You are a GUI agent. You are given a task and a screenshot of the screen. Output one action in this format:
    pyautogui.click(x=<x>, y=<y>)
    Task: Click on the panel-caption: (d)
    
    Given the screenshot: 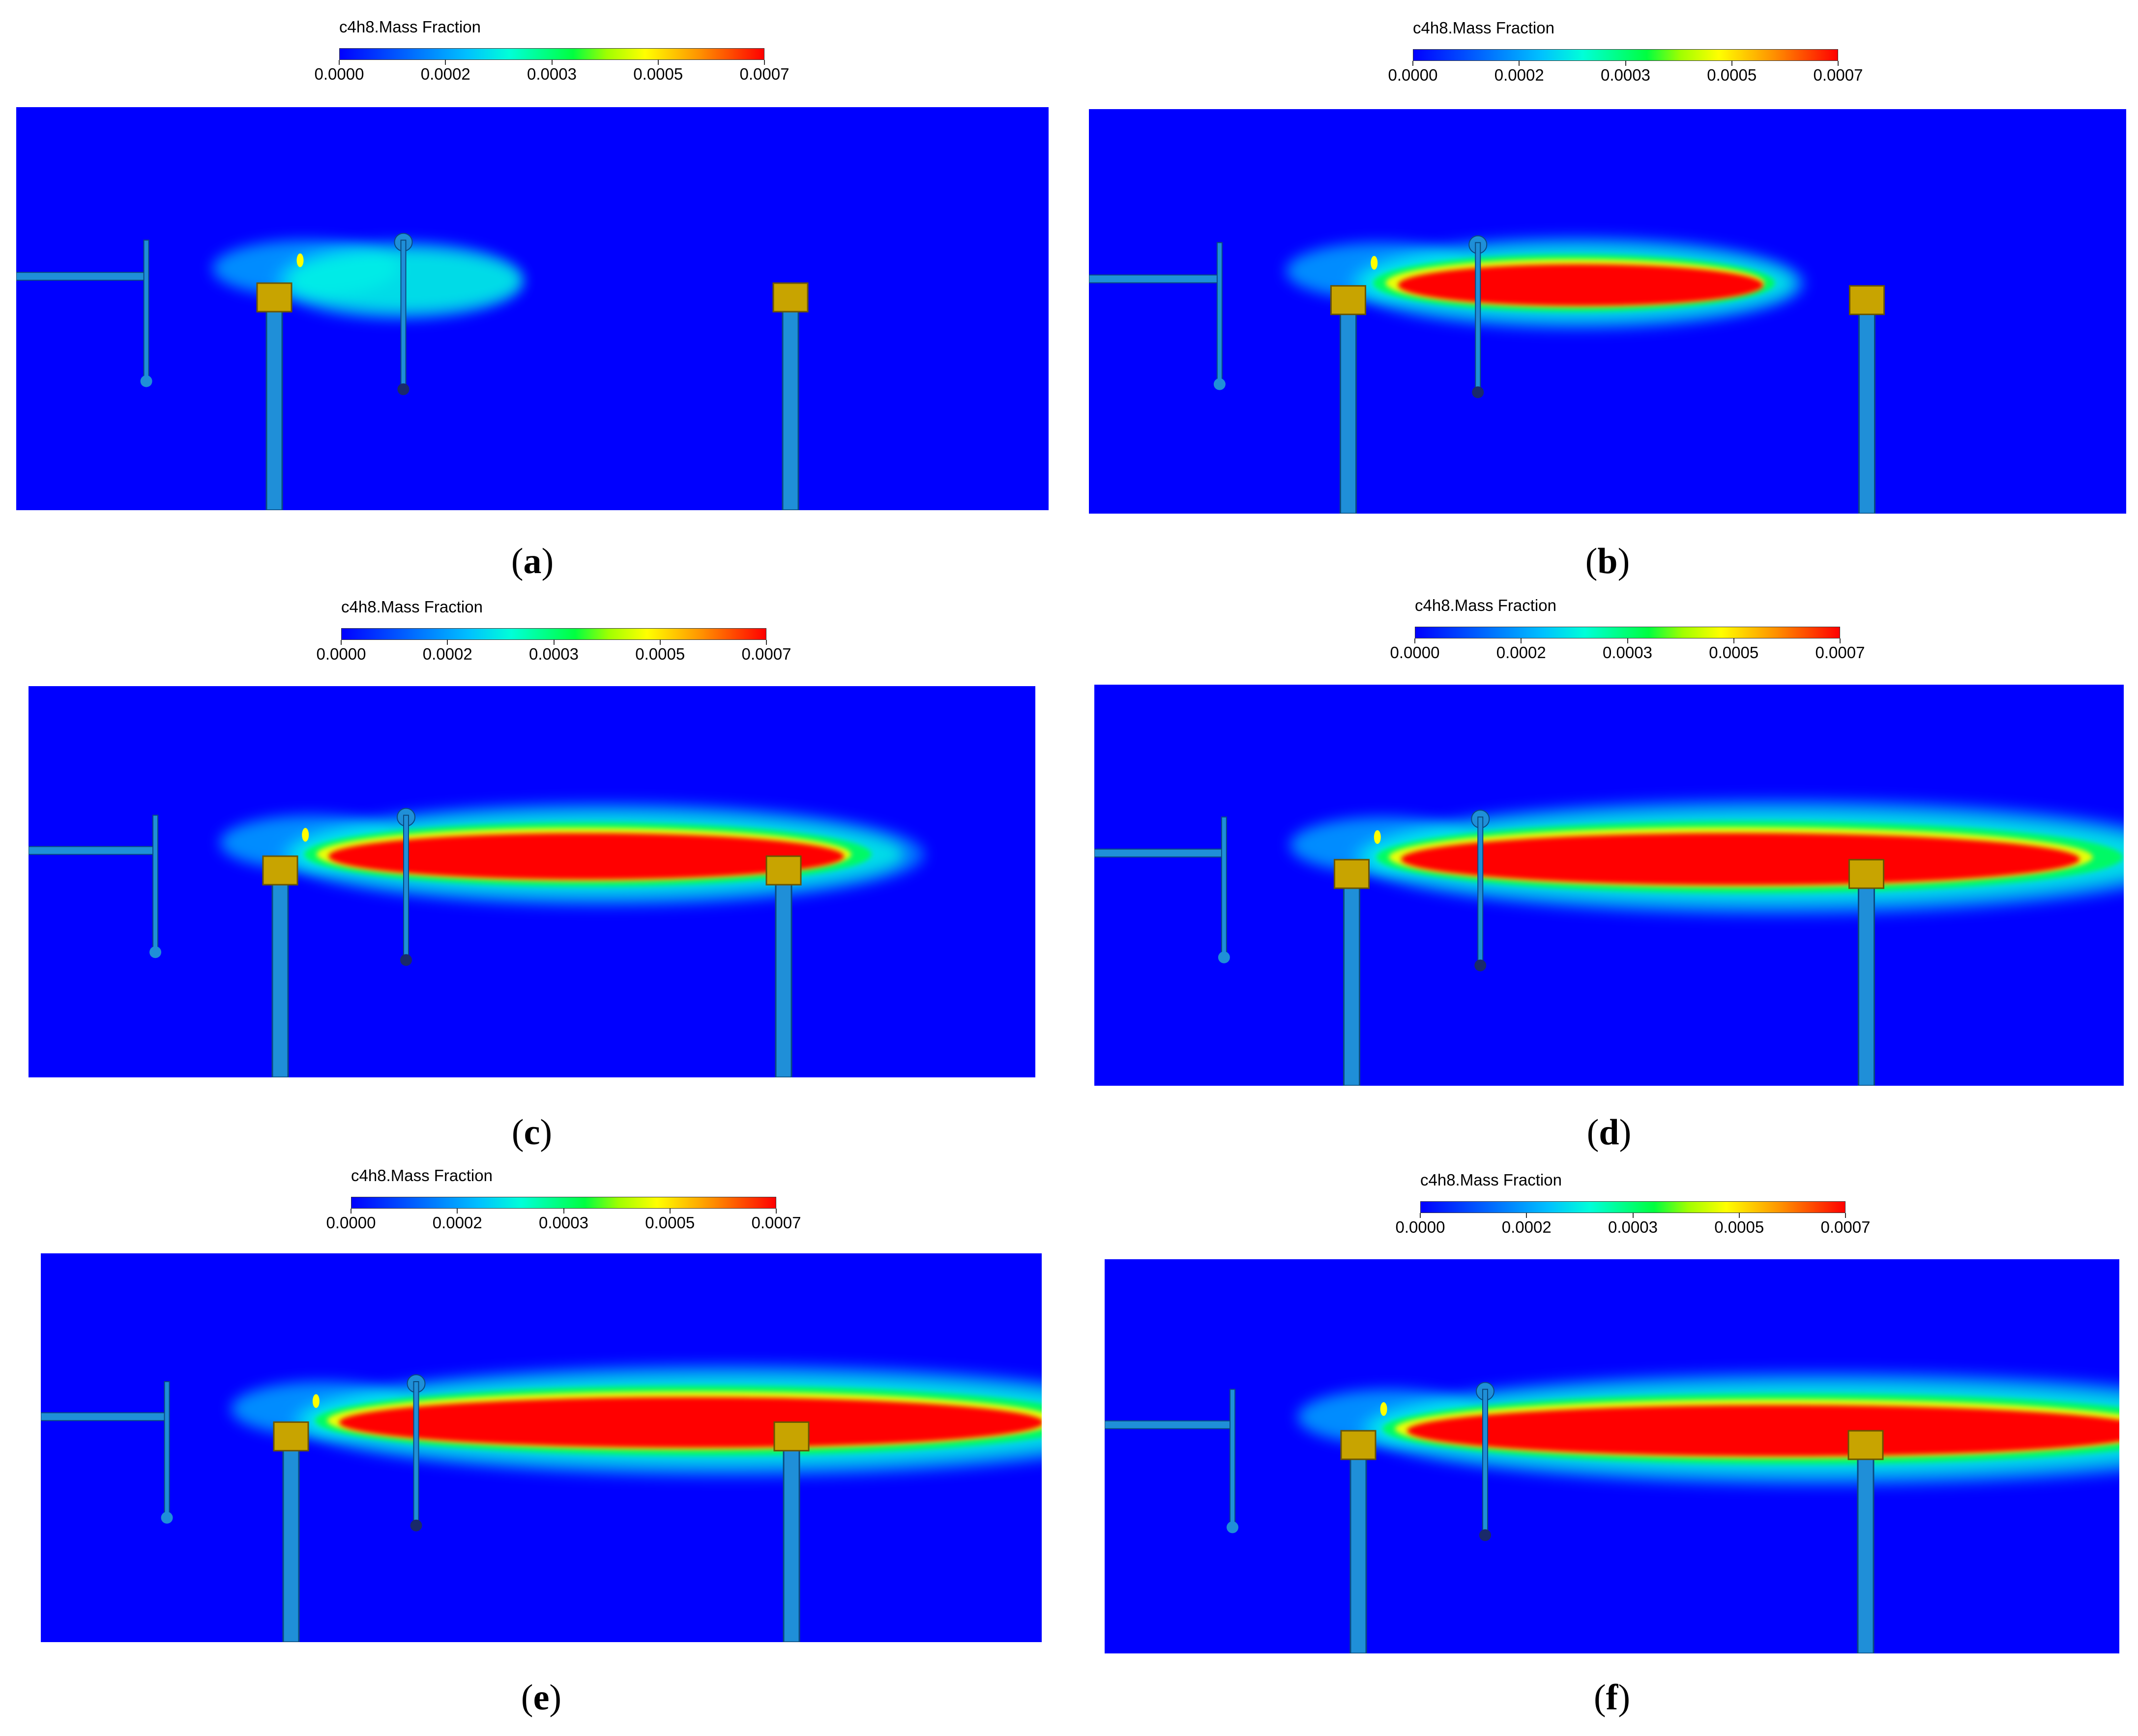 What is the action you would take?
    pyautogui.click(x=1609, y=1132)
    